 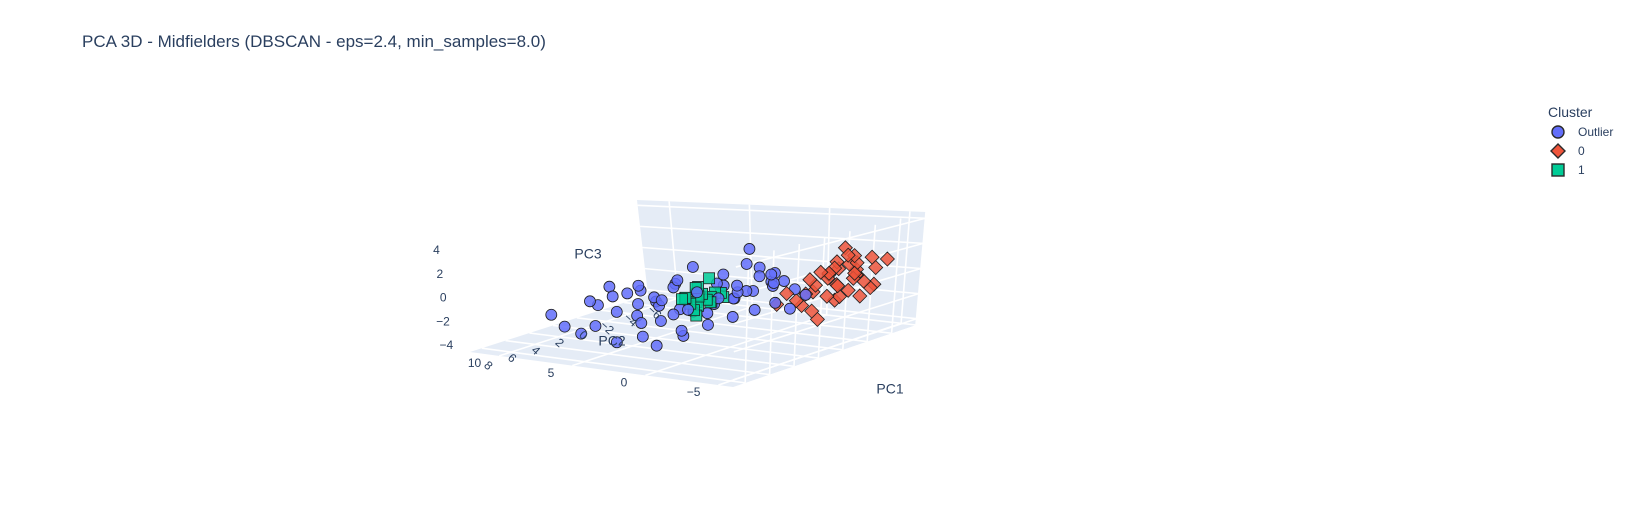 I want to click on circle-marker-icon, so click(x=1558, y=131).